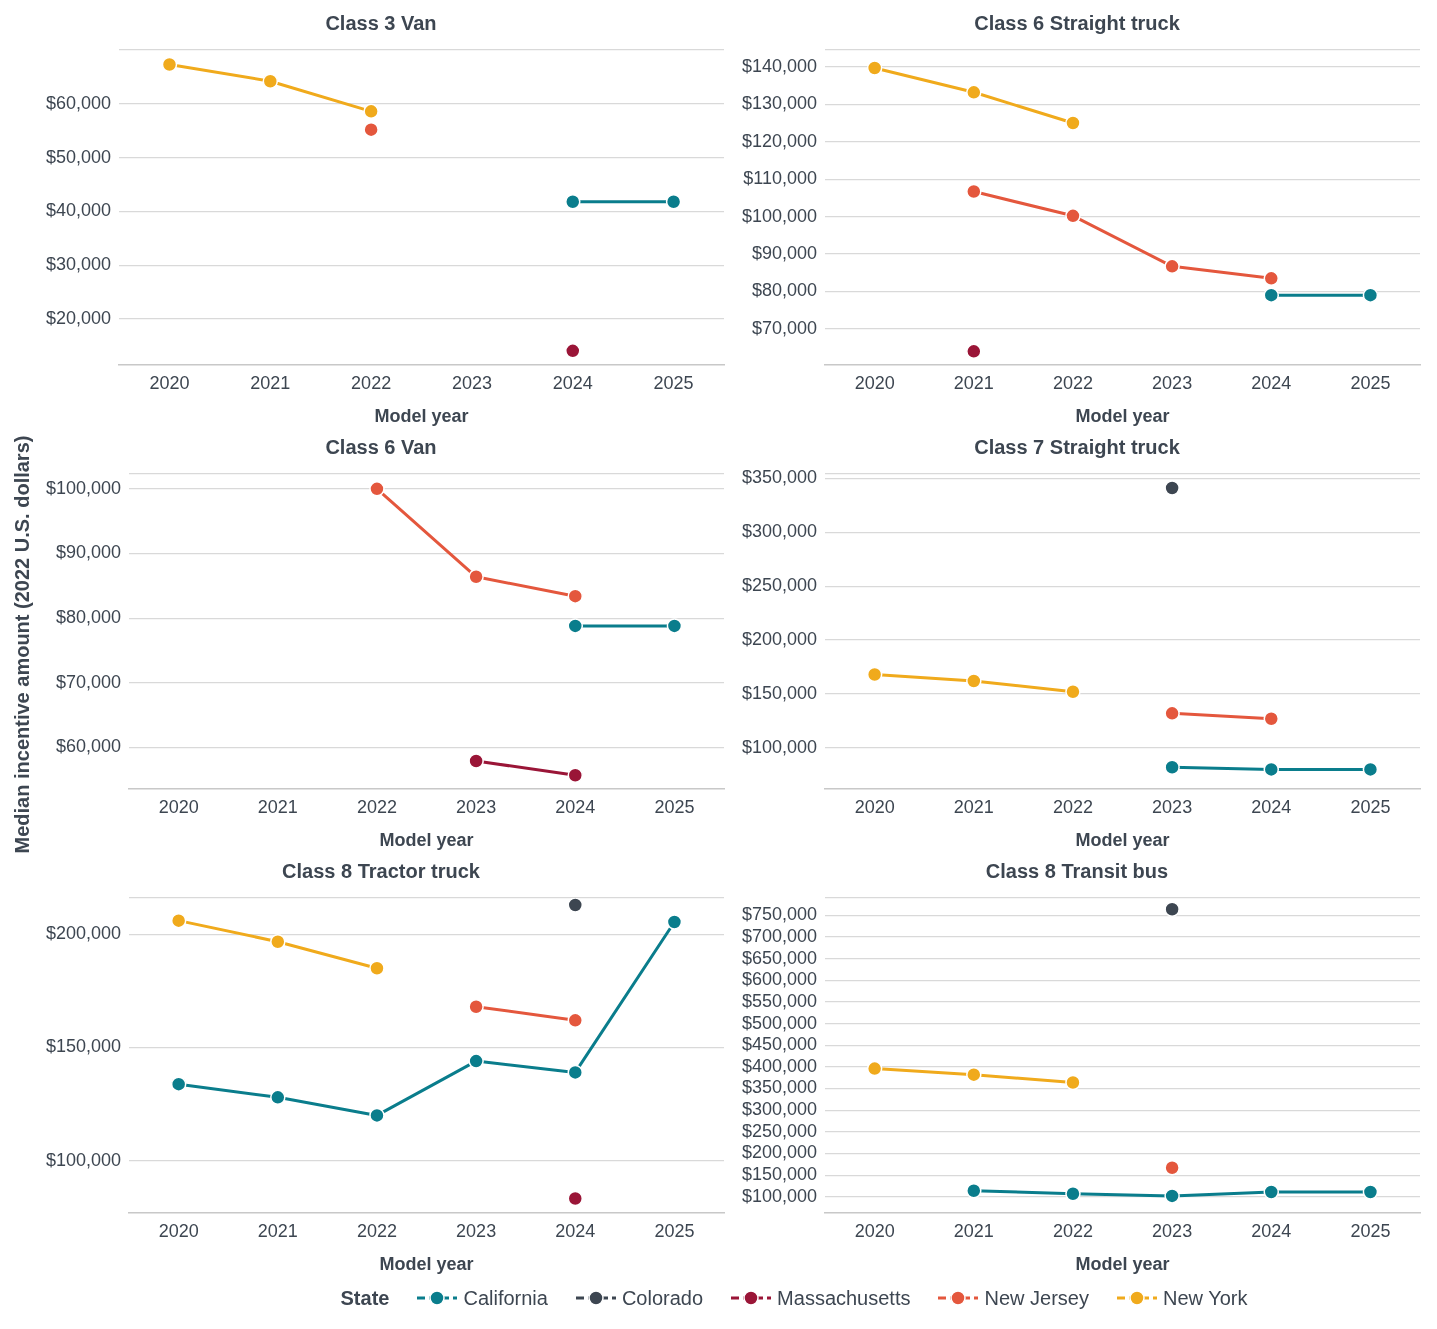 The width and height of the screenshot is (1437, 1329). What do you see at coordinates (780, 935) in the screenshot?
I see `y-tick-label: $700,000` at bounding box center [780, 935].